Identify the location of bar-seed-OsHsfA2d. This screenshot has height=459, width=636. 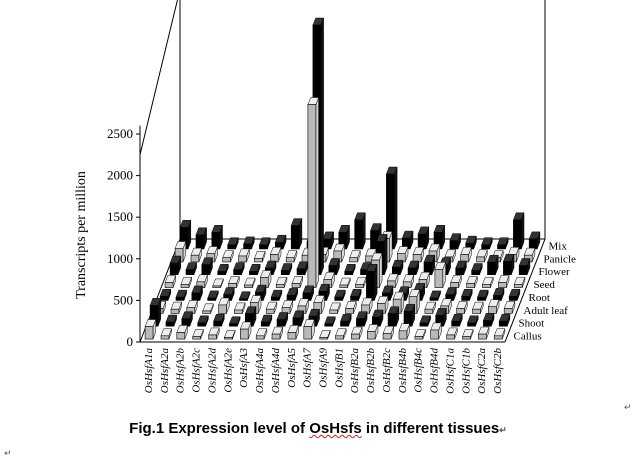
(234, 282).